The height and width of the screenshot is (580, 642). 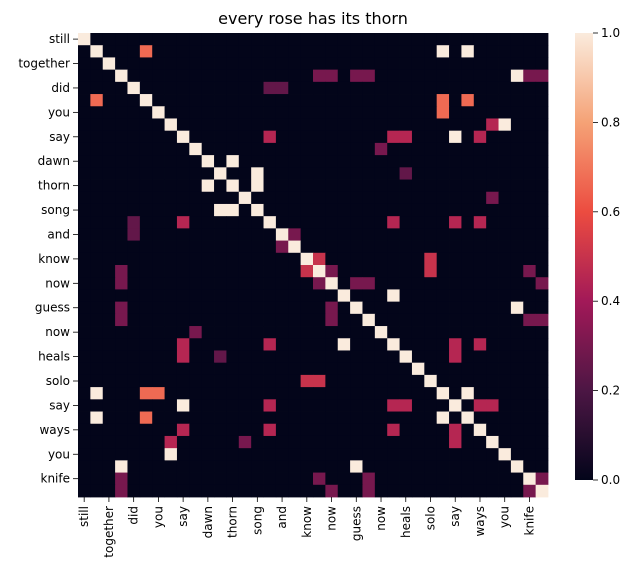 I want to click on colorbar, so click(x=584, y=256).